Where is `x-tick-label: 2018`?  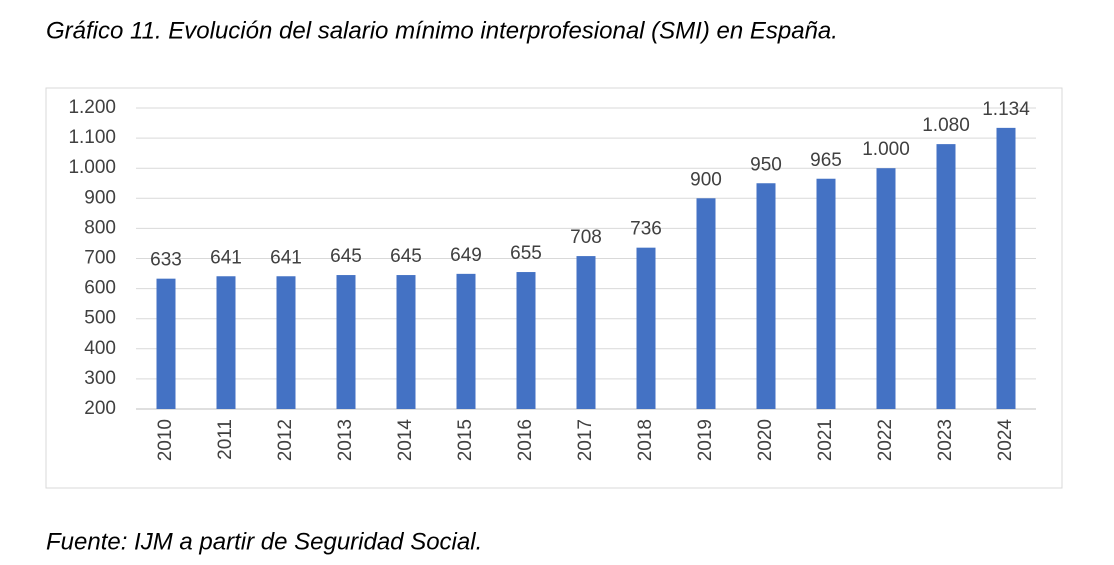 x-tick-label: 2018 is located at coordinates (645, 440).